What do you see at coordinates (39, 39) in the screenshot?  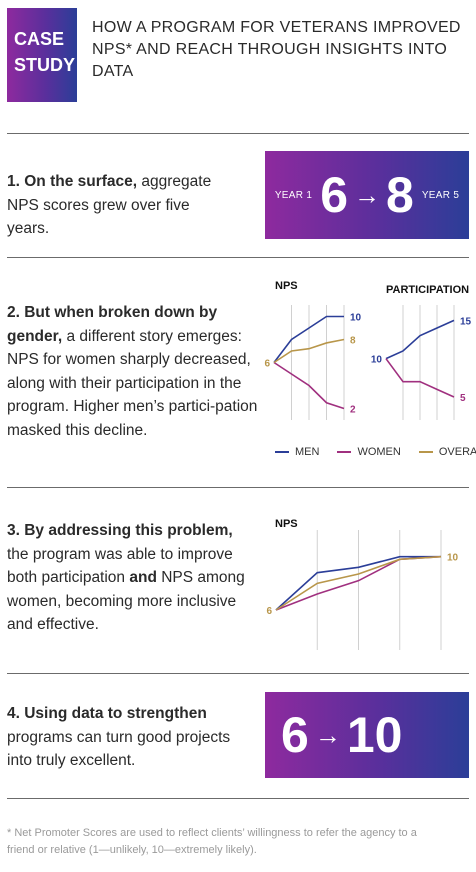 I see `badge-line1: CASE` at bounding box center [39, 39].